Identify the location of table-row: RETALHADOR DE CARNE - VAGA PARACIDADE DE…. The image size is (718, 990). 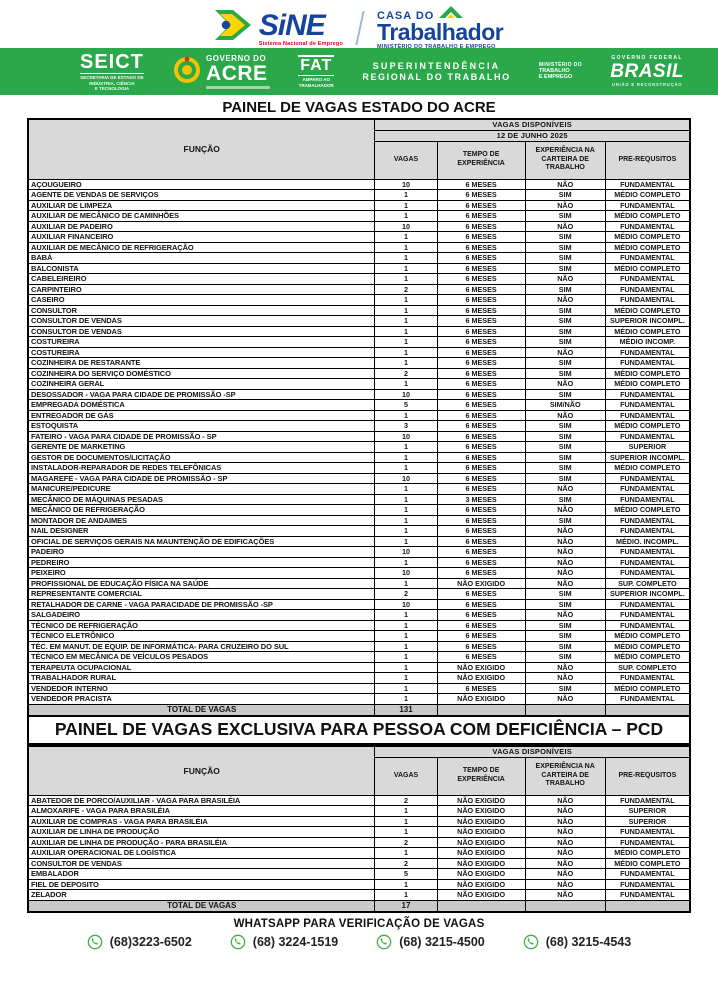
(359, 604).